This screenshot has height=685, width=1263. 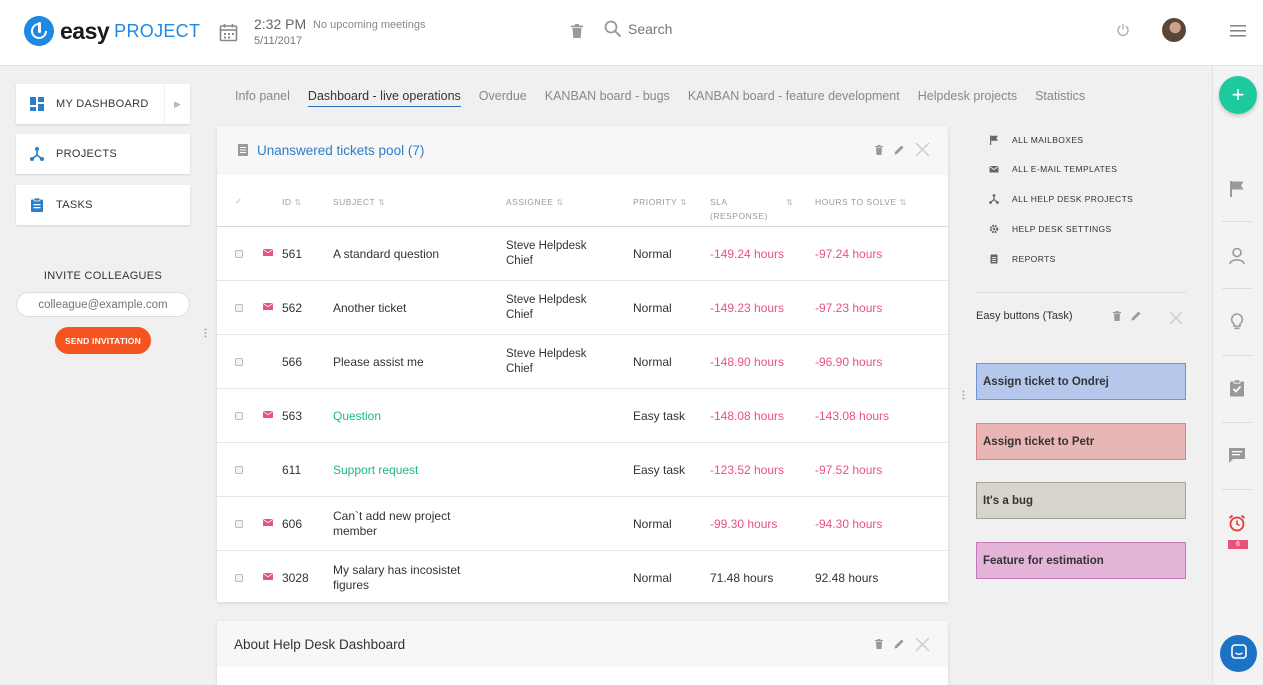 What do you see at coordinates (355, 531) in the screenshot?
I see `ticket-subject-line: member` at bounding box center [355, 531].